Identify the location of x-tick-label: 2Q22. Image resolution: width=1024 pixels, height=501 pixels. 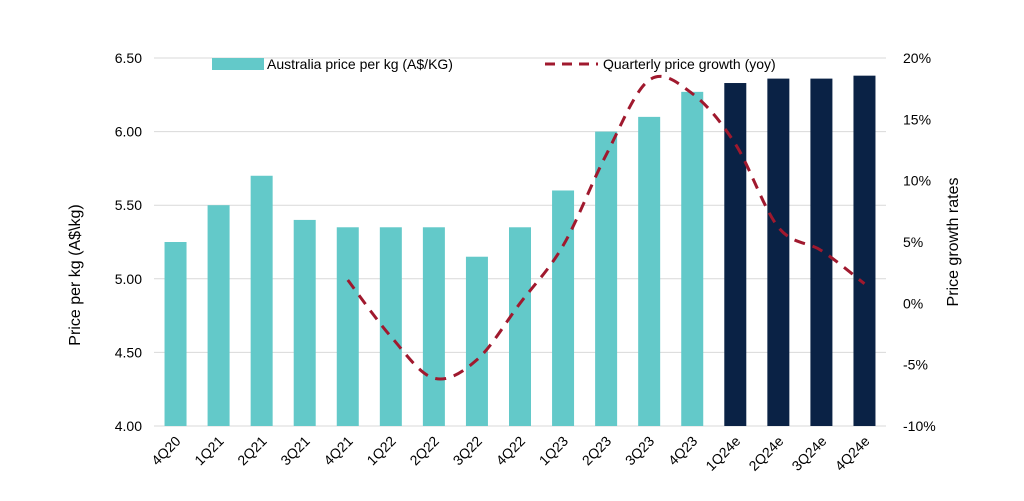
(424, 451).